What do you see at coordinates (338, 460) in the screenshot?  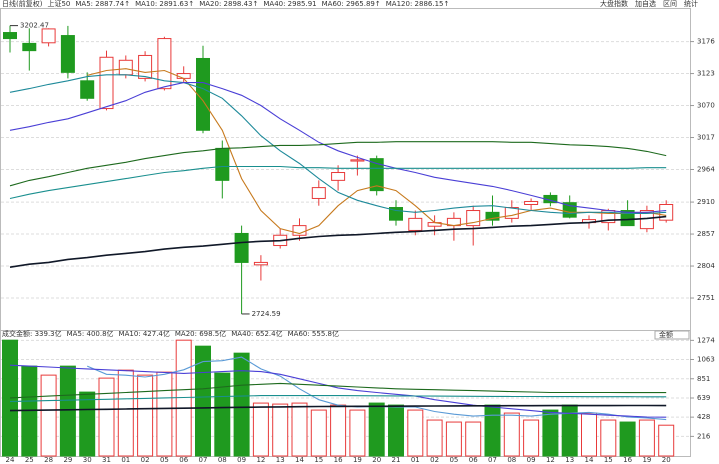 I see `x-tick-label: 16` at bounding box center [338, 460].